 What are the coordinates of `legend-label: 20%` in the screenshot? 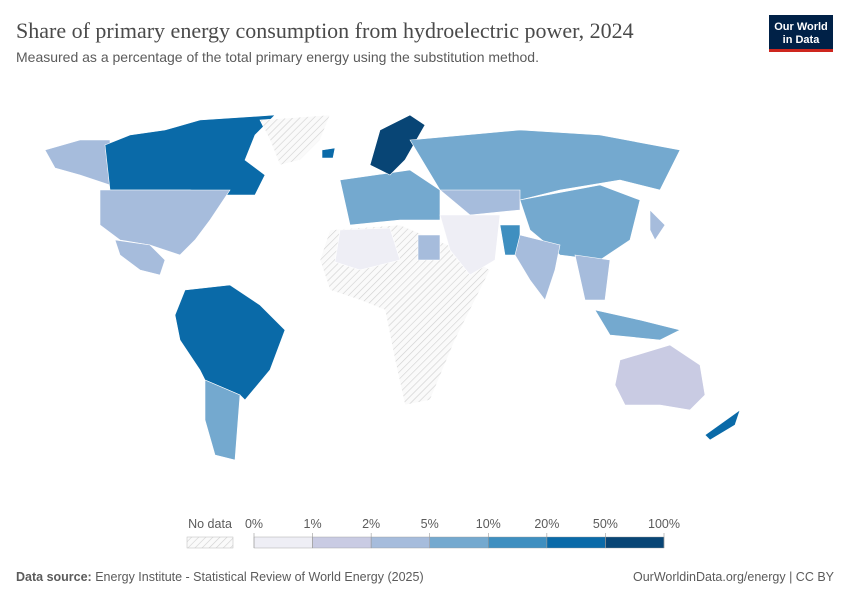 It's located at (546, 524).